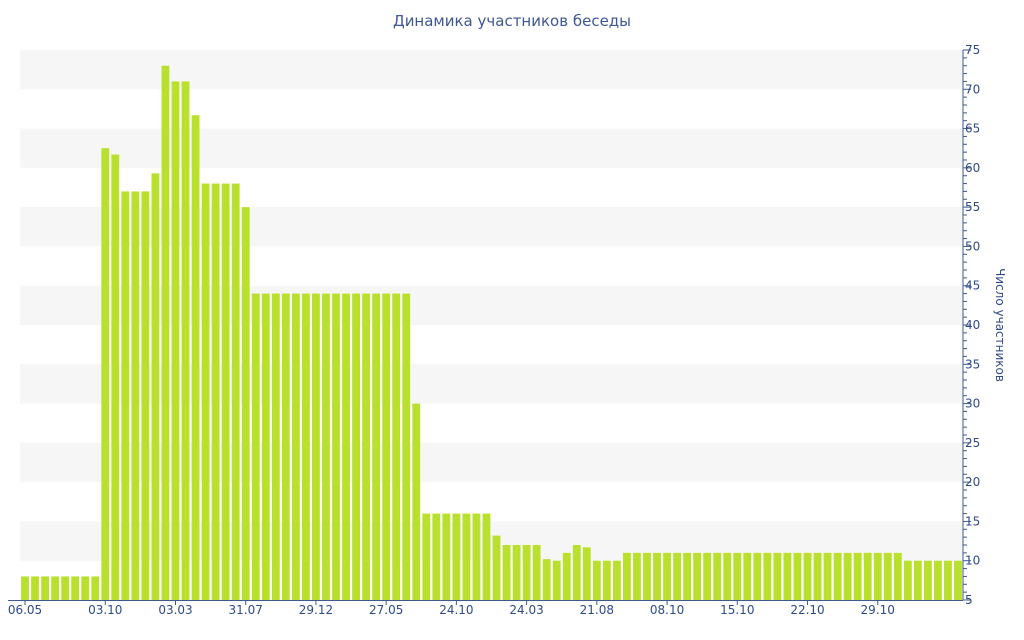 This screenshot has width=1024, height=640. I want to click on y-tick-label: 50, so click(972, 246).